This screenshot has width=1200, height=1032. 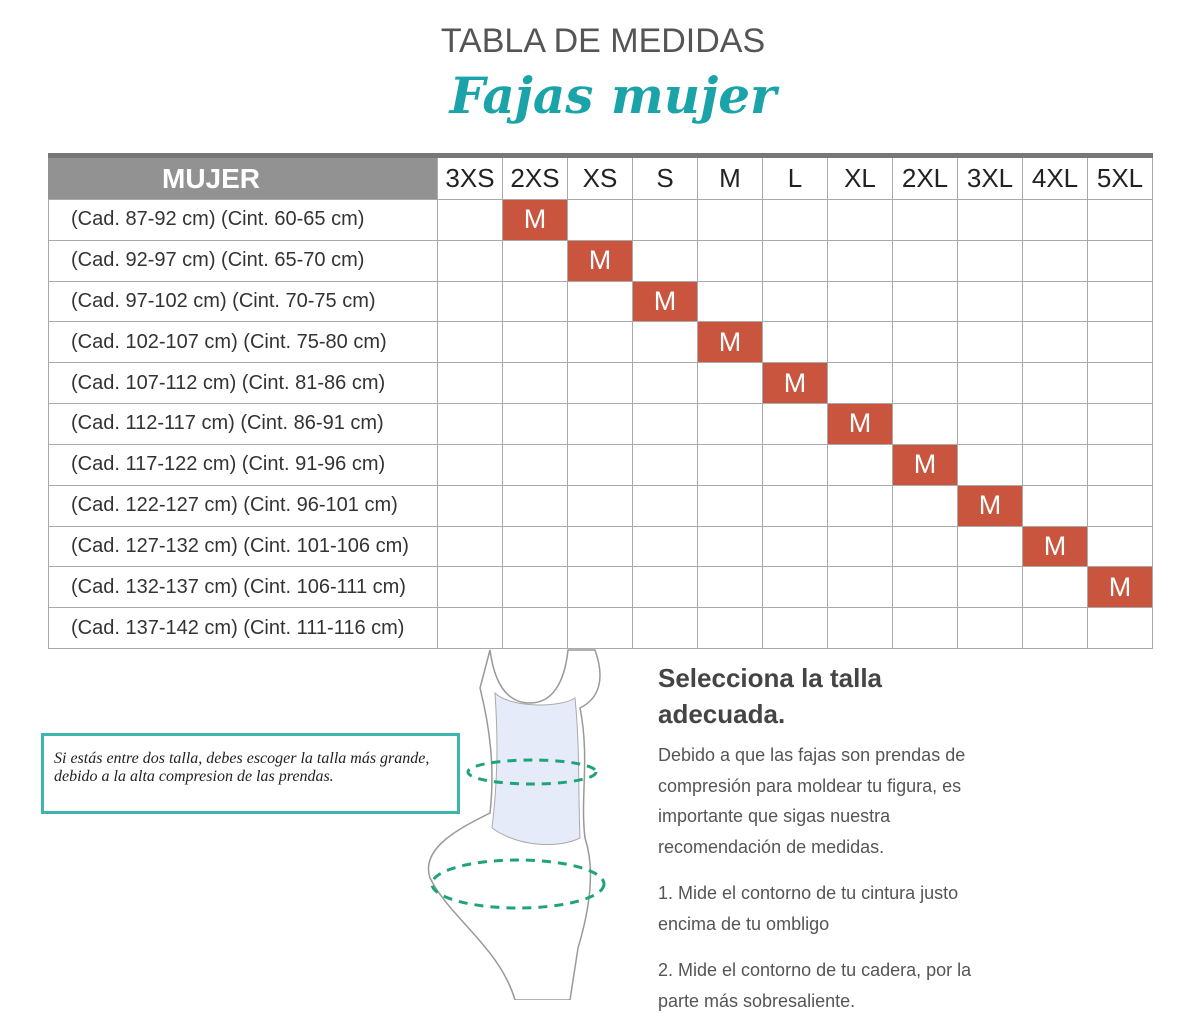 What do you see at coordinates (516, 824) in the screenshot?
I see `body-figure` at bounding box center [516, 824].